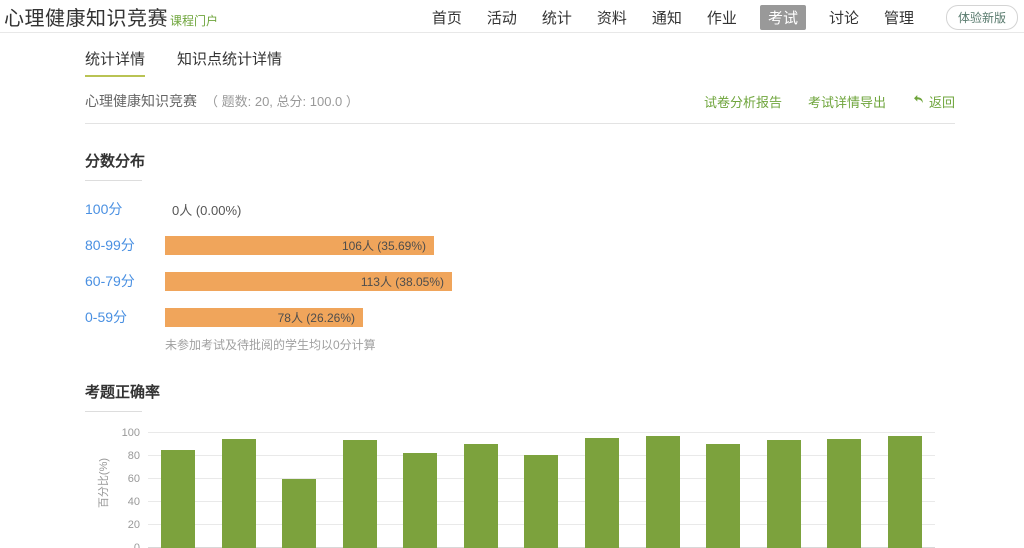  What do you see at coordinates (282, 101) in the screenshot?
I see `exam-meta: （ 题数: 20, 总分: 100.0 ）` at bounding box center [282, 101].